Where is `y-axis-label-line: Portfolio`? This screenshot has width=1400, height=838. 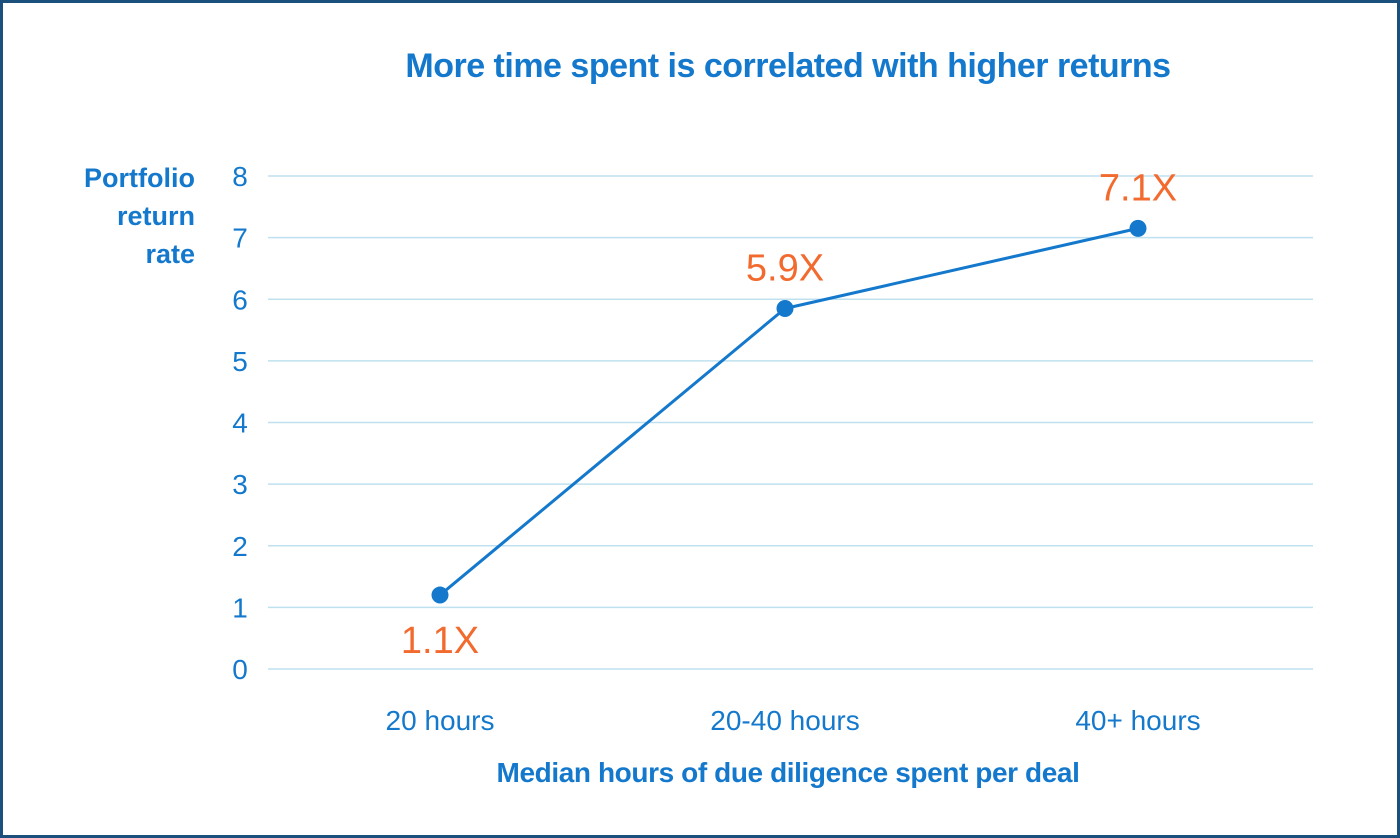 y-axis-label-line: Portfolio is located at coordinates (139, 178).